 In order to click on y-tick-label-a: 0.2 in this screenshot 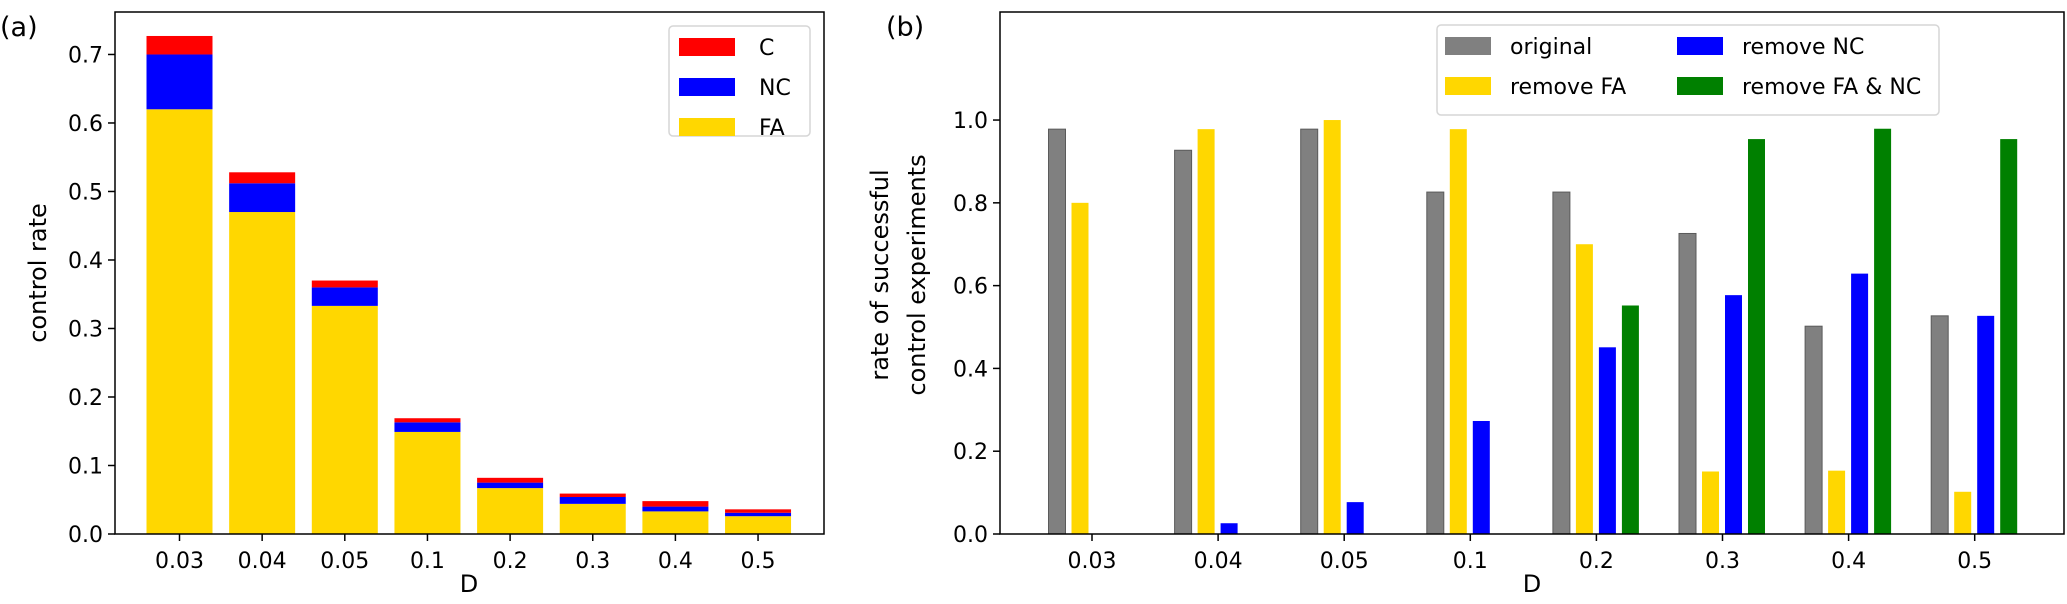, I will do `click(85, 398)`.